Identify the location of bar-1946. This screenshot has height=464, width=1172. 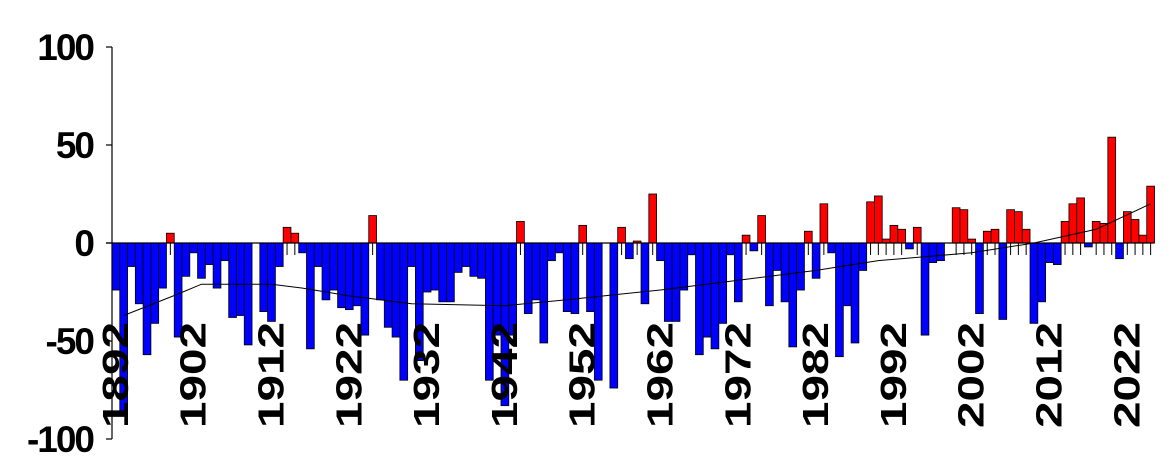
(536, 271).